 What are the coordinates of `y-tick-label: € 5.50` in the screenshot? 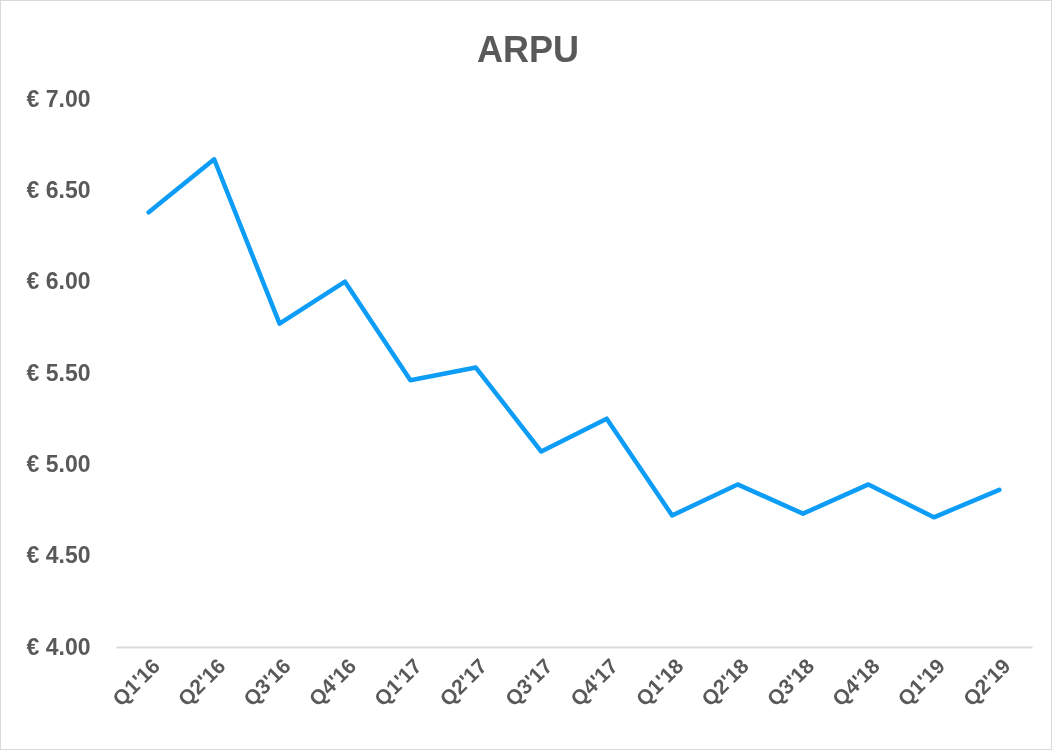 It's located at (58, 372).